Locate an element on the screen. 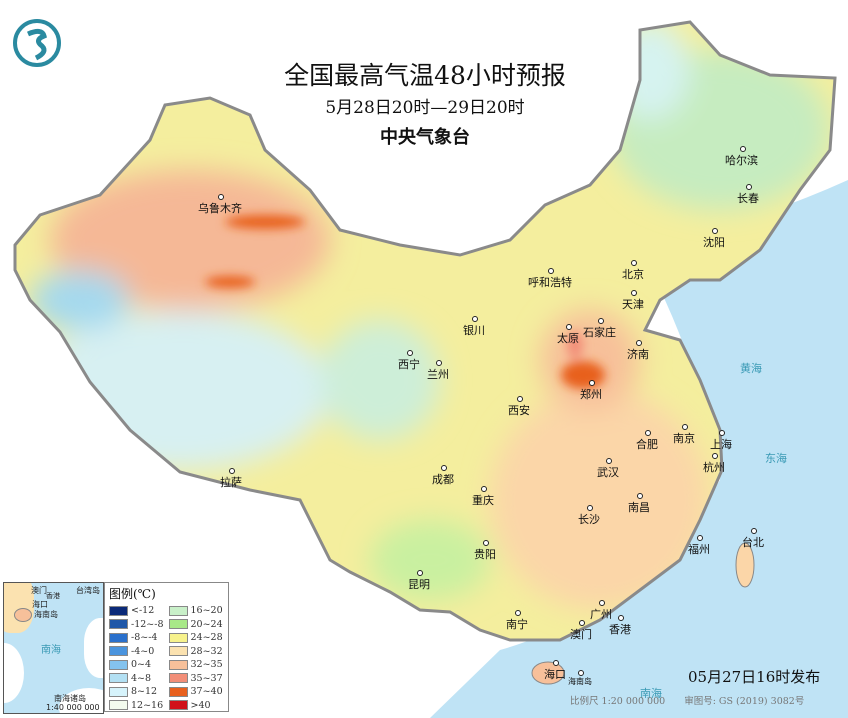 This screenshot has height=718, width=848. hainan-island-label: 海南岛 is located at coordinates (580, 678).